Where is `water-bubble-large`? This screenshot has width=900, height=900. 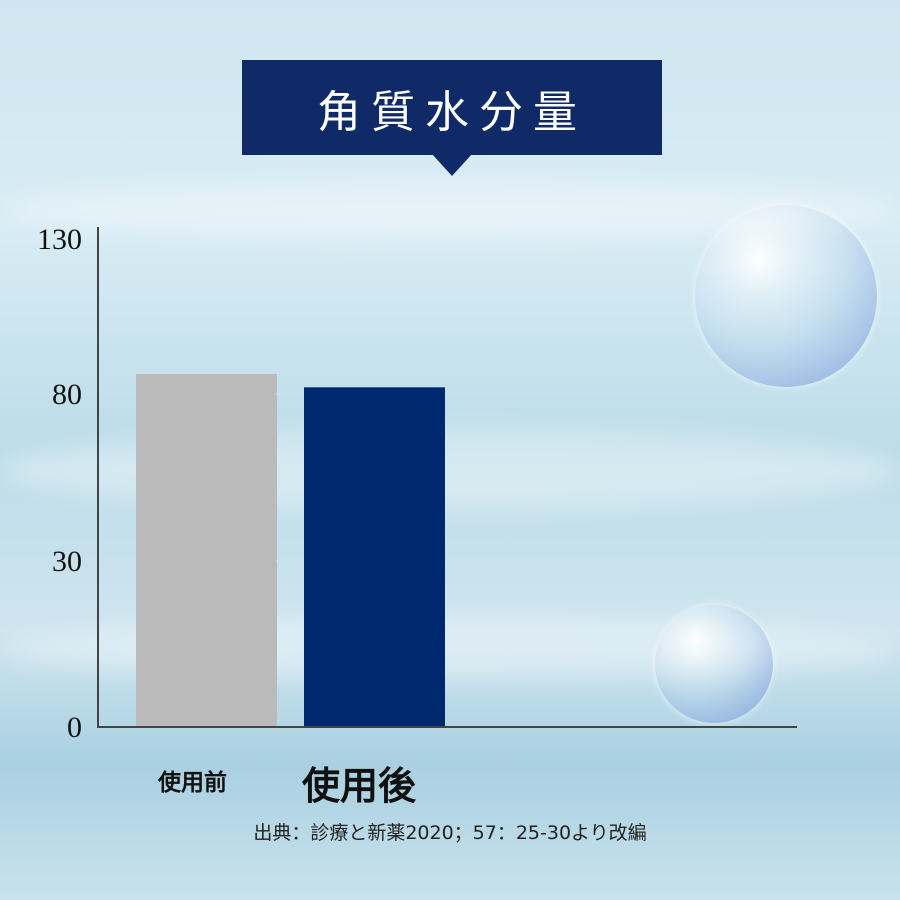
water-bubble-large is located at coordinates (786, 296).